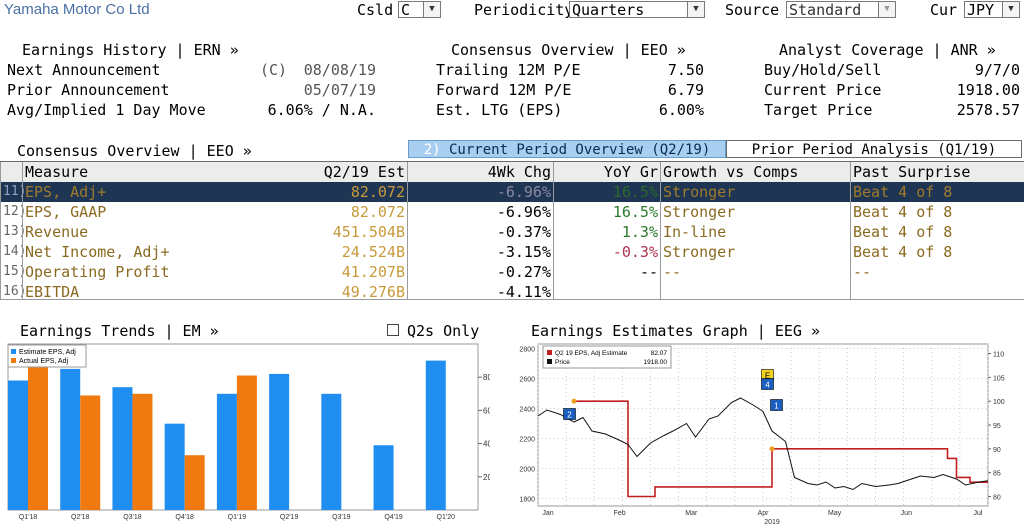 The image size is (1024, 524). I want to click on analyst-coverage-title: Analyst Coverage | ANR », so click(887, 50).